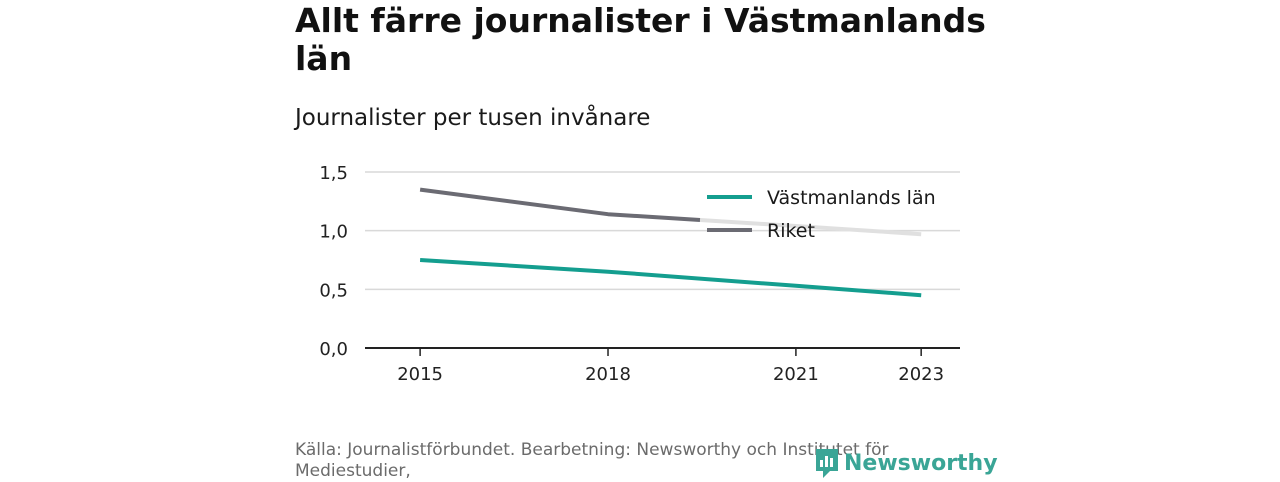  Describe the element at coordinates (670, 278) in the screenshot. I see `series-line-vastmanland` at that location.